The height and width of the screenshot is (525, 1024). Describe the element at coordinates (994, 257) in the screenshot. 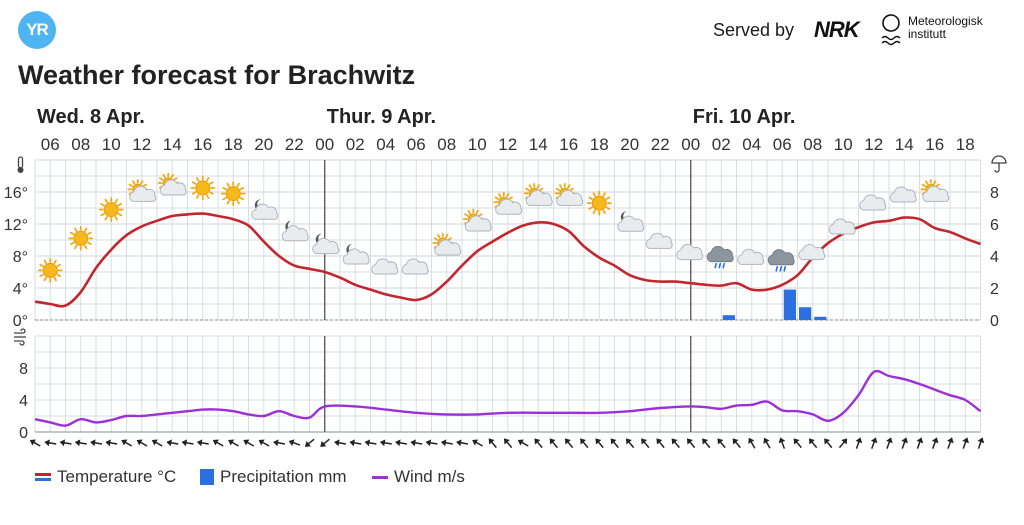

I see `precipitation-tick-label: 4` at that location.